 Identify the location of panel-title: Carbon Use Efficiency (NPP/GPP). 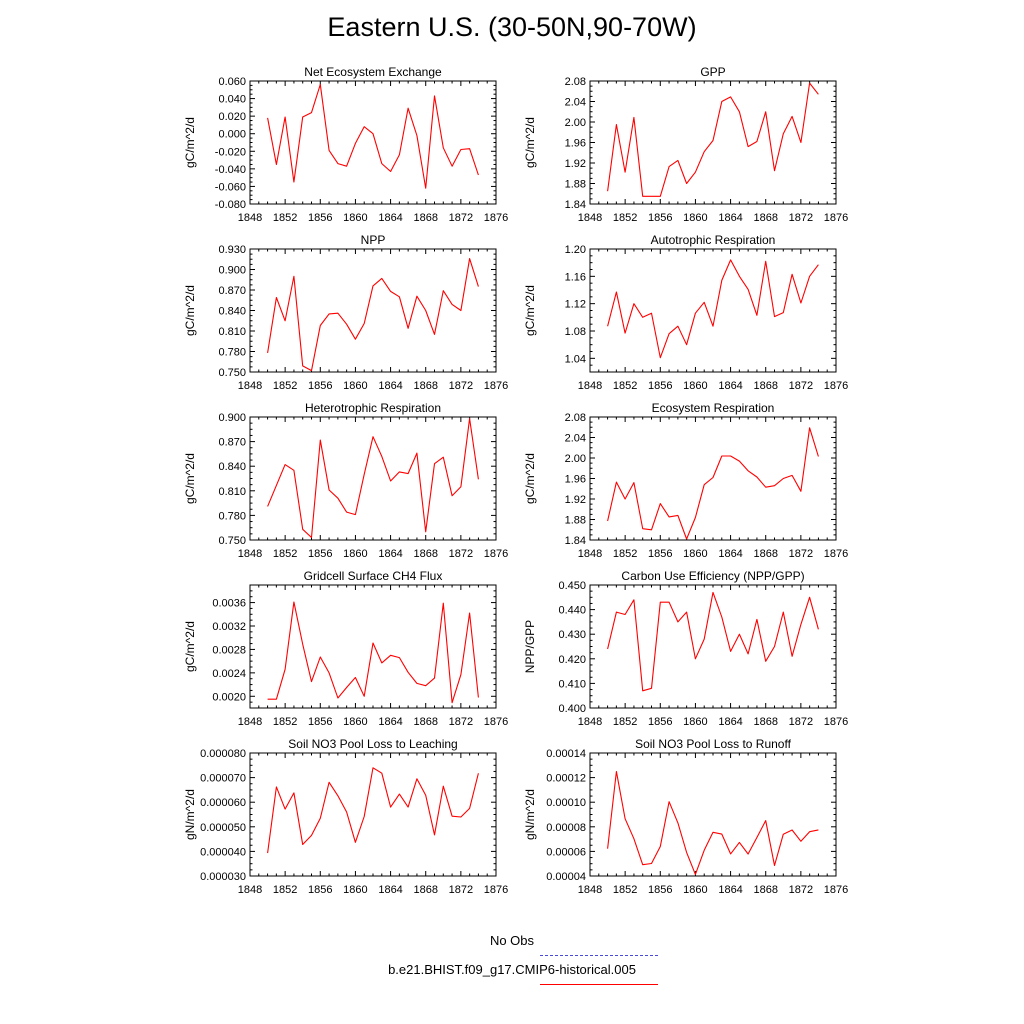
(712, 576).